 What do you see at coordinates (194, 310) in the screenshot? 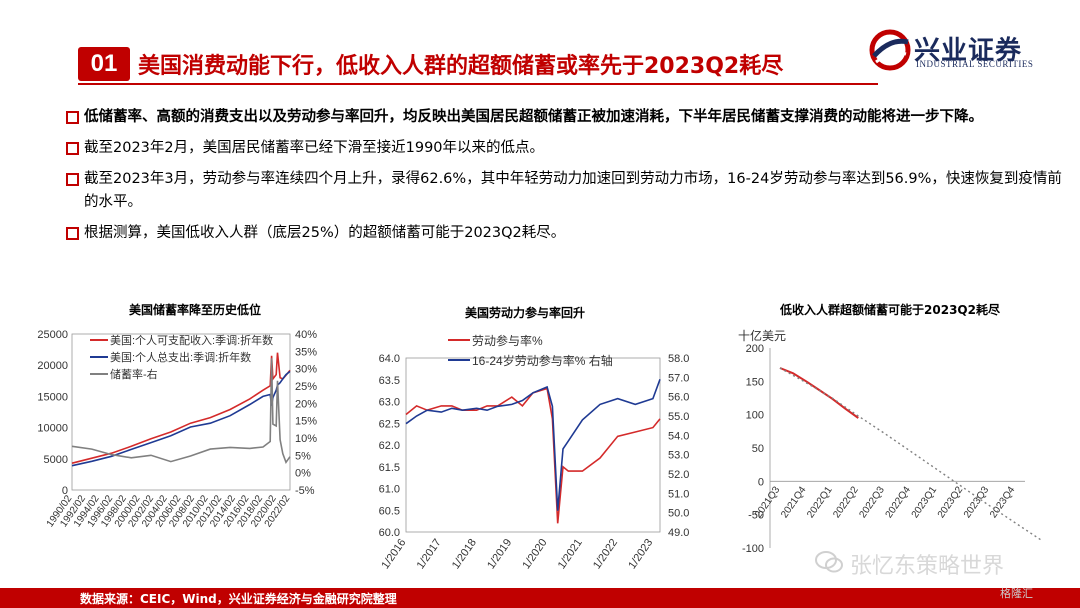
I see `chart1-title: 美国储蓄率降至历史低位` at bounding box center [194, 310].